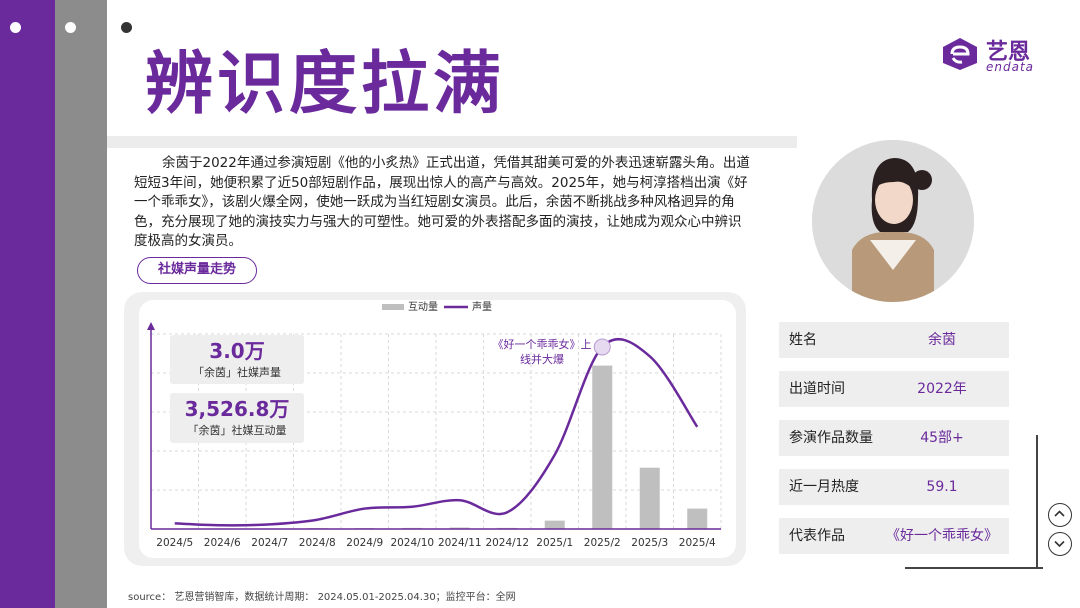 Image resolution: width=1080 pixels, height=608 pixels. I want to click on info-key: 出道时间, so click(817, 389).